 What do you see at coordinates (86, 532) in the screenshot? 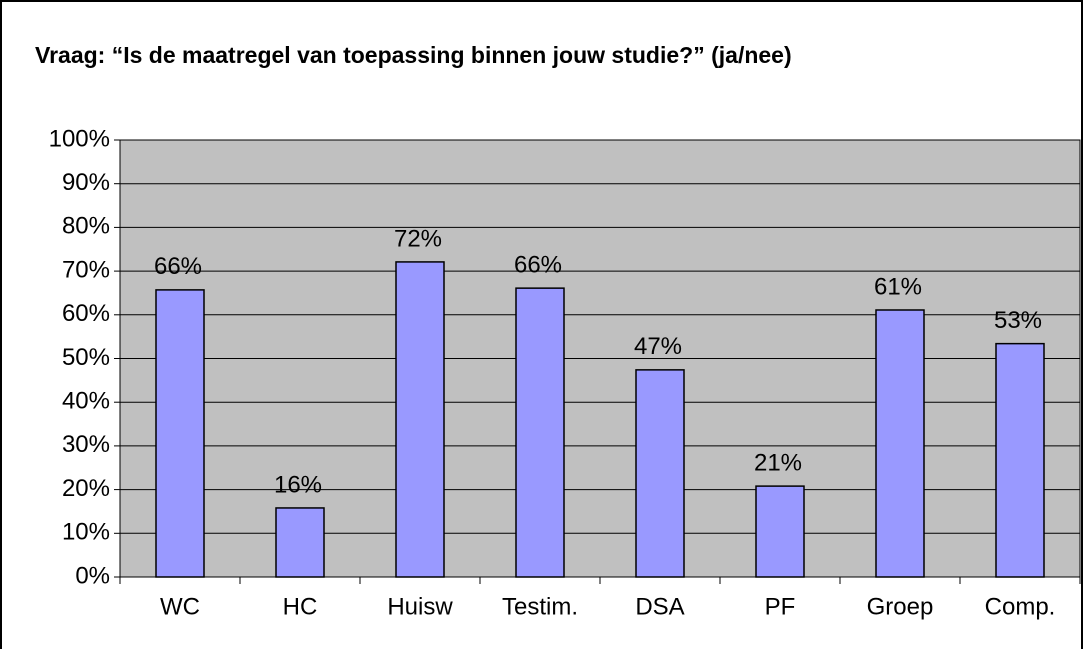
I see `y-tick-label: 10%` at bounding box center [86, 532].